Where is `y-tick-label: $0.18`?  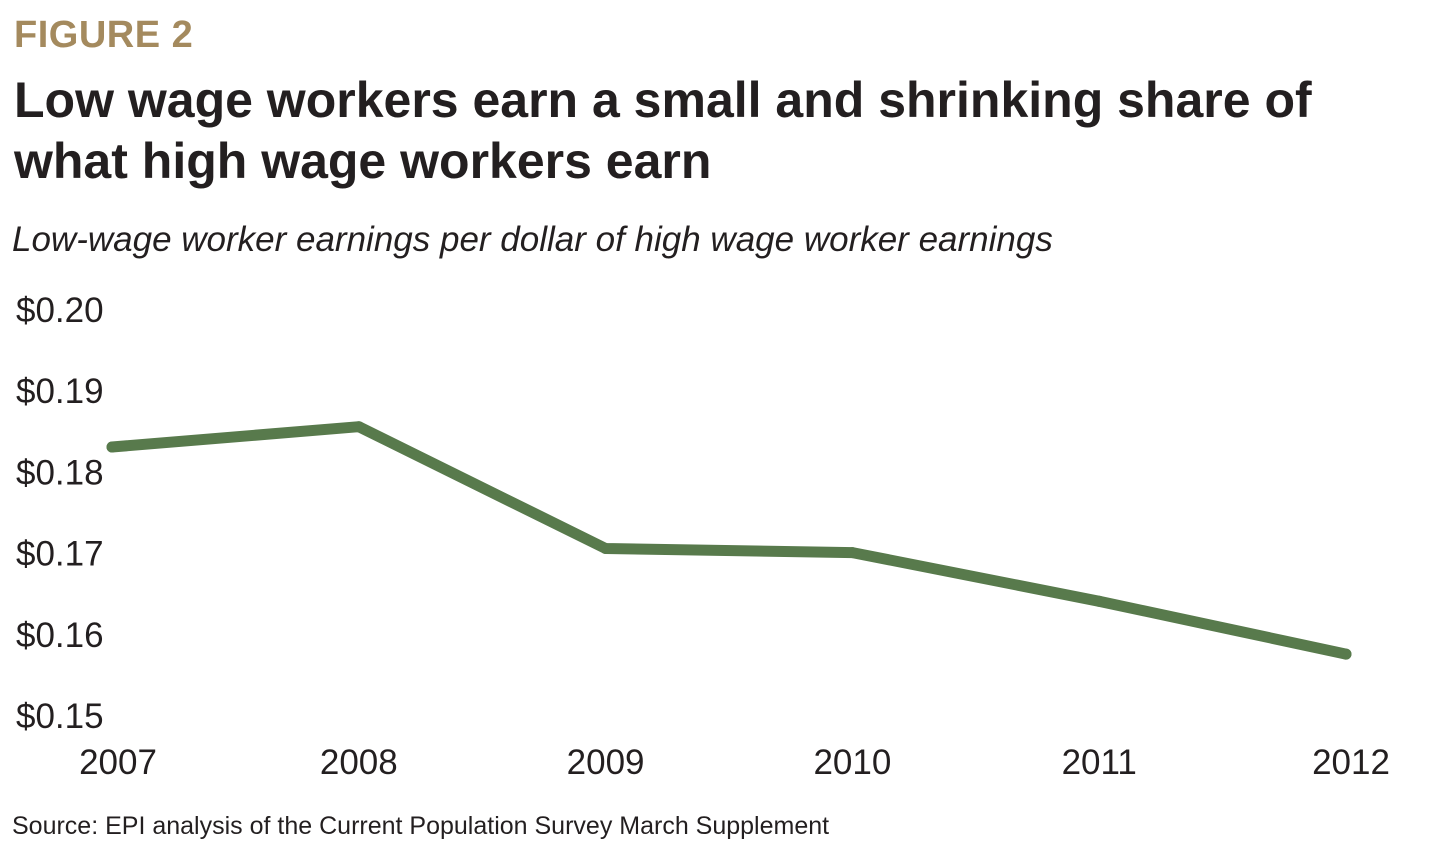
y-tick-label: $0.18 is located at coordinates (60, 472).